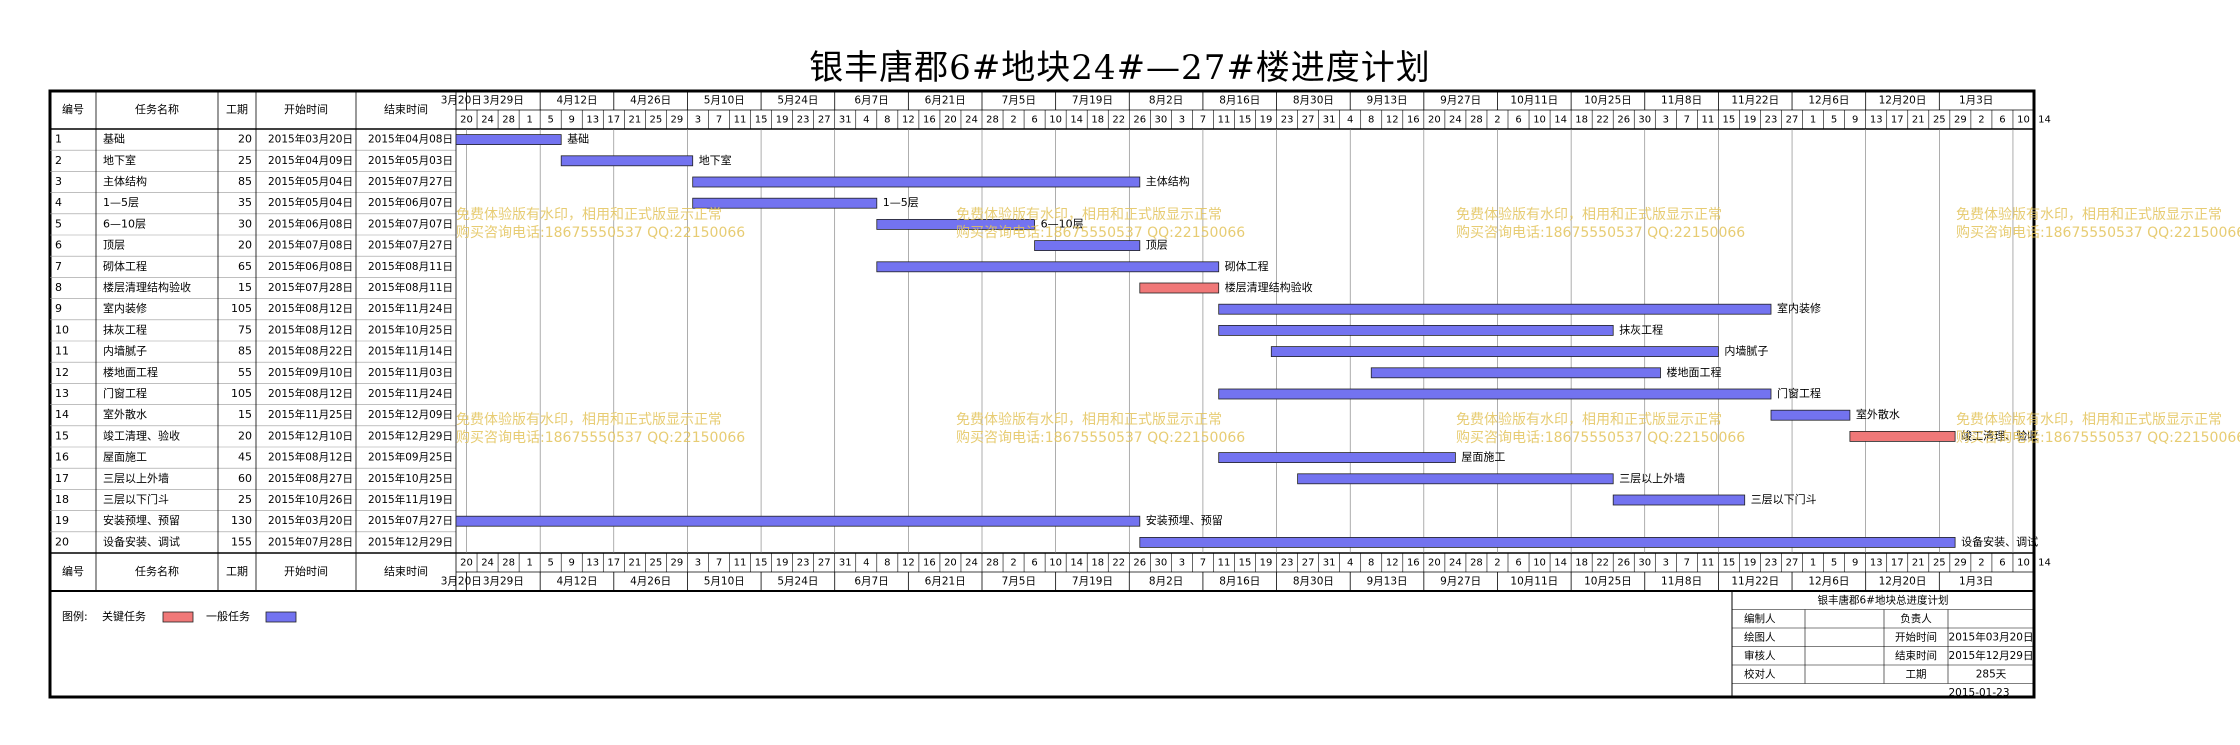  Describe the element at coordinates (1182, 563) in the screenshot. I see `day-label-footer: 3` at that location.